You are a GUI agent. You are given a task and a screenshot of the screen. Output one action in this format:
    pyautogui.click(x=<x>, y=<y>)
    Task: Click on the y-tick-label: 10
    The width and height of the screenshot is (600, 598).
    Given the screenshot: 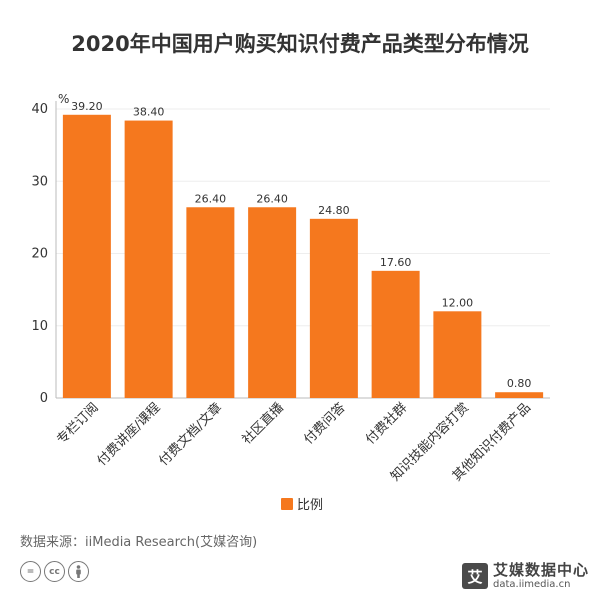 What is the action you would take?
    pyautogui.click(x=39, y=326)
    